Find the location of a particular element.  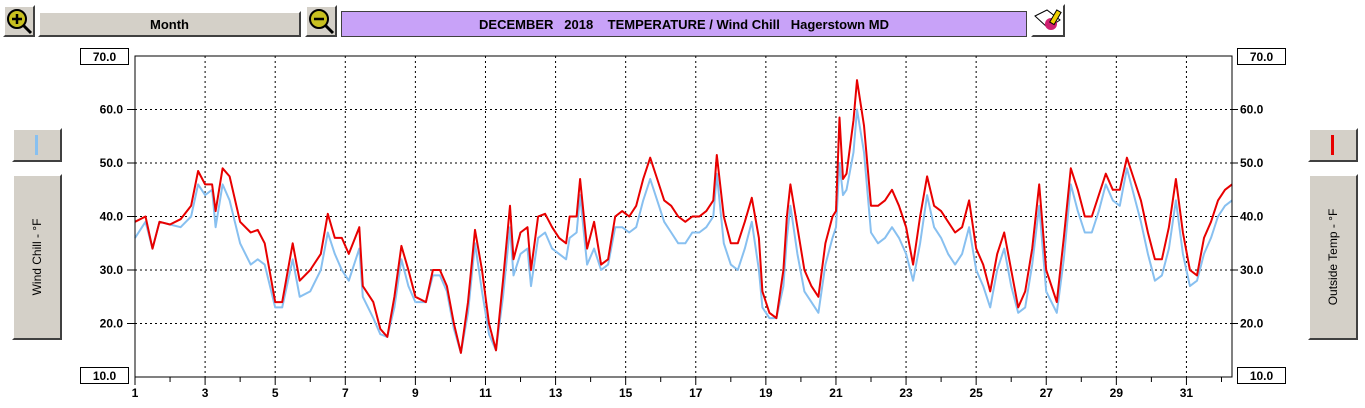

y-tick-label-left: 40.0 is located at coordinates (112, 217).